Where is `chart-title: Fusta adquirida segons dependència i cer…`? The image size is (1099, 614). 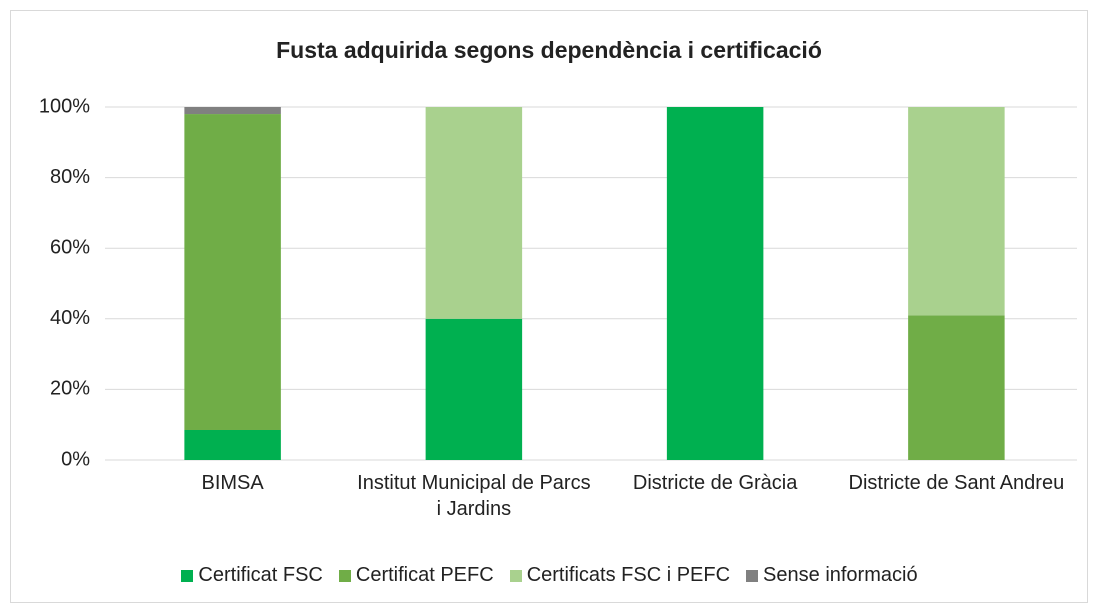 chart-title: Fusta adquirida segons dependència i cer… is located at coordinates (549, 50).